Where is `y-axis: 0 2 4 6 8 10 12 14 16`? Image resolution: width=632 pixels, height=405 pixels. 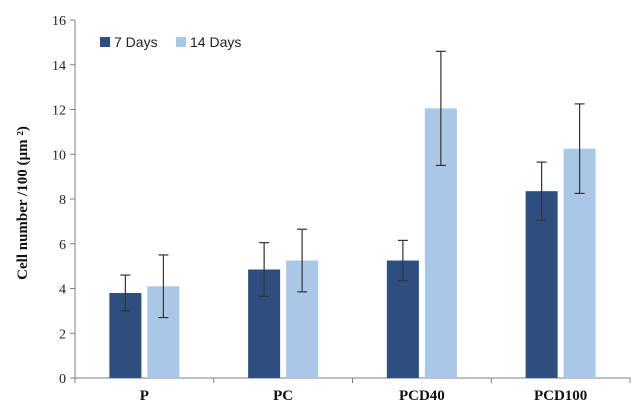 y-axis: 0 2 4 6 8 10 12 14 16 is located at coordinates (64, 200).